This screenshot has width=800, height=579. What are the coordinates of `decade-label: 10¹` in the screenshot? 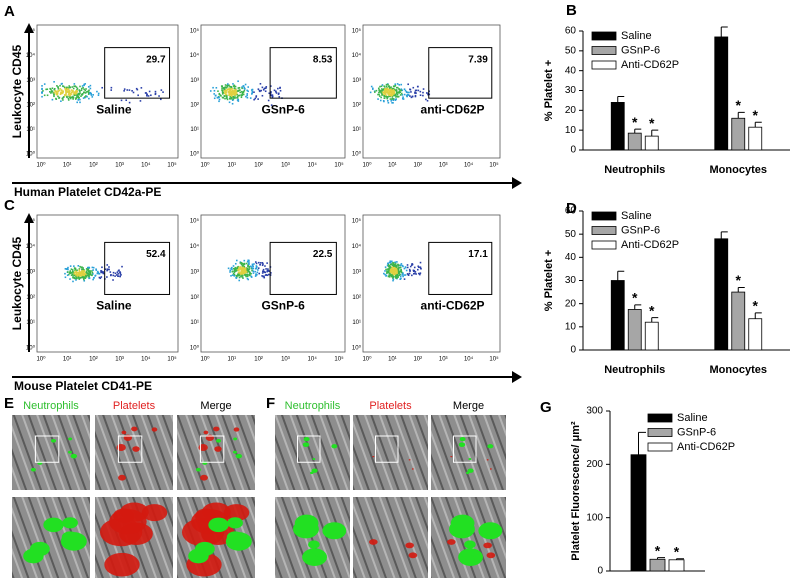 It's located at (356, 130).